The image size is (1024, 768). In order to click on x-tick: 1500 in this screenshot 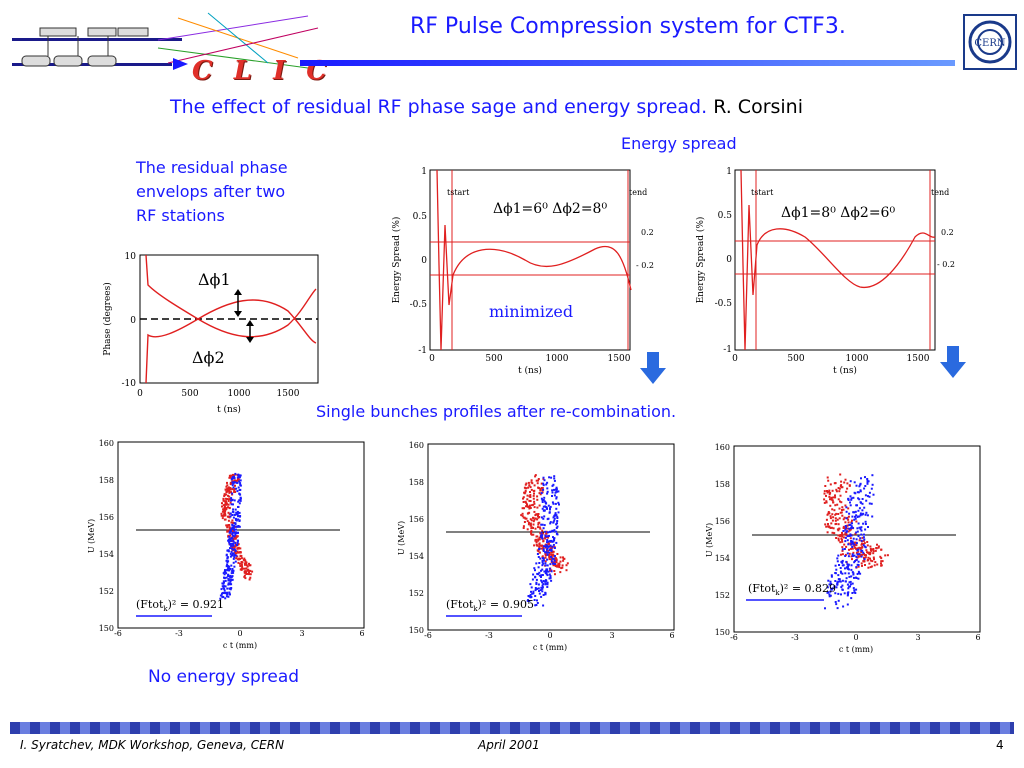, I will do `click(619, 359)`.